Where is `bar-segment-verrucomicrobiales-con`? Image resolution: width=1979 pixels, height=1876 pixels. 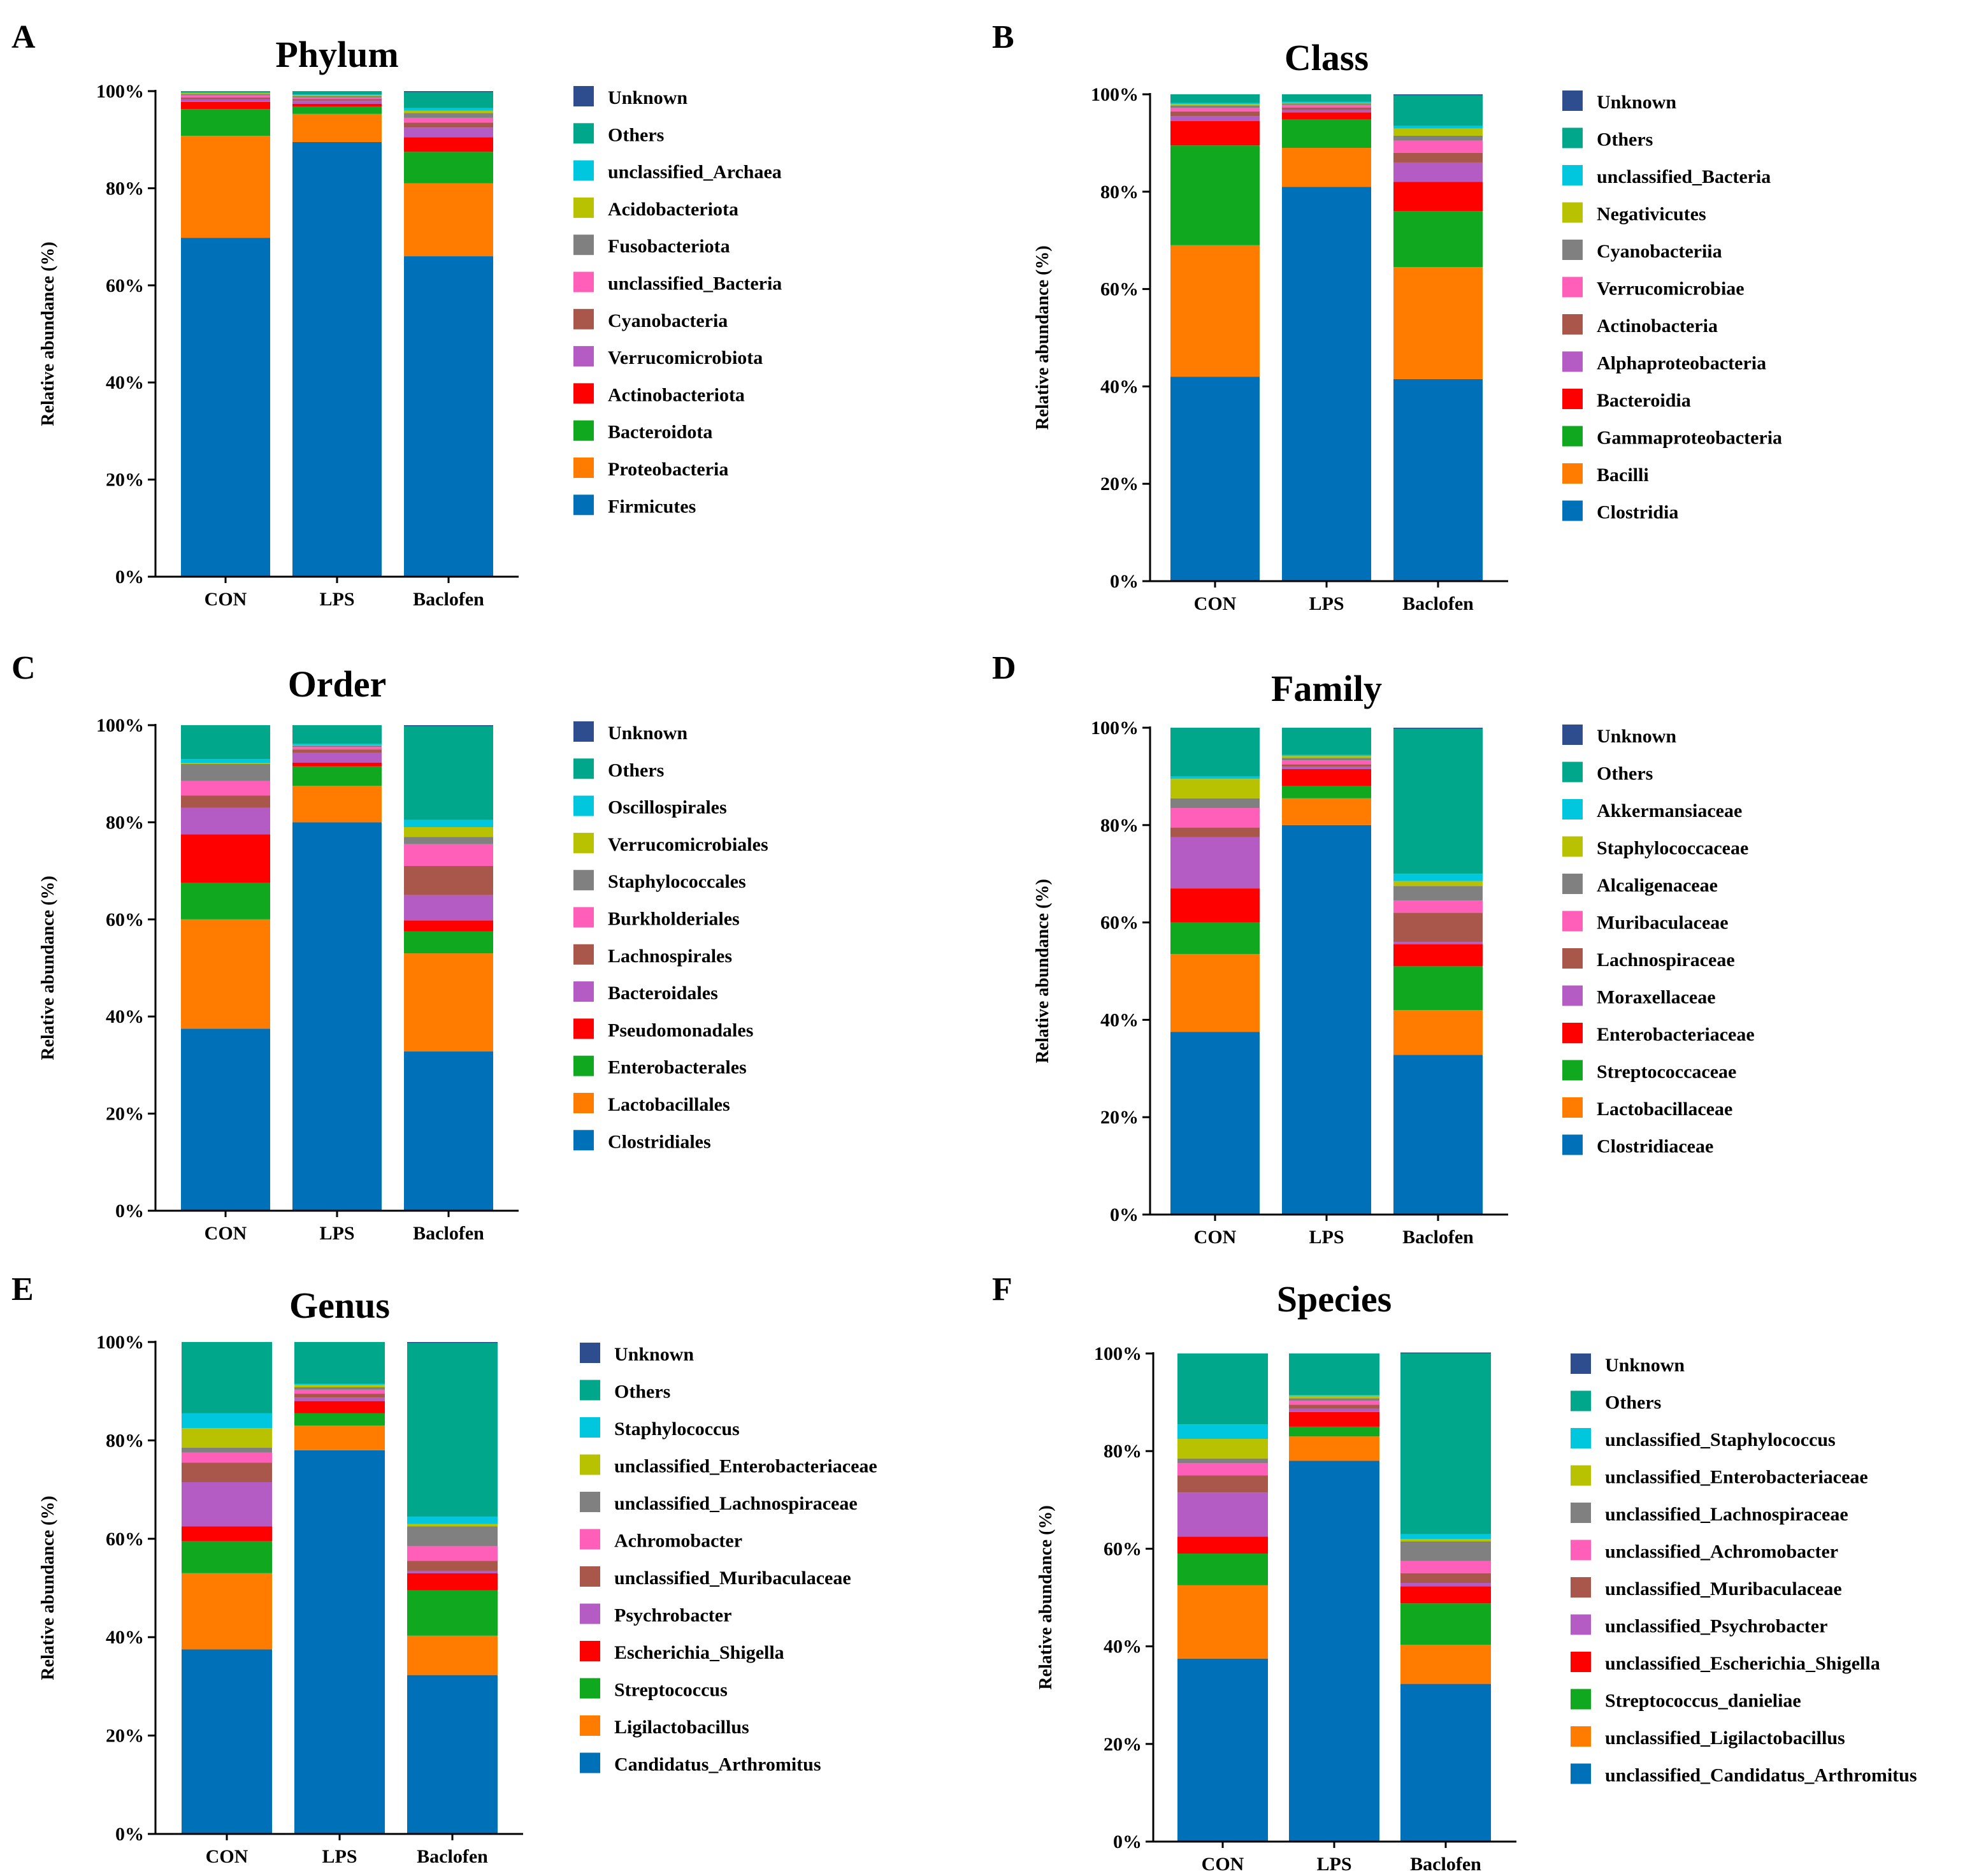
bar-segment-verrucomicrobiales-con is located at coordinates (226, 763).